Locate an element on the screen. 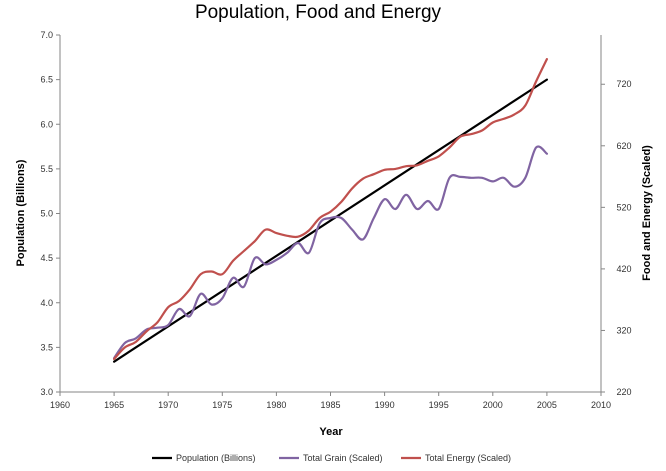 Image resolution: width=666 pixels, height=471 pixels. legend-label: Total Energy (Scaled) is located at coordinates (468, 458).